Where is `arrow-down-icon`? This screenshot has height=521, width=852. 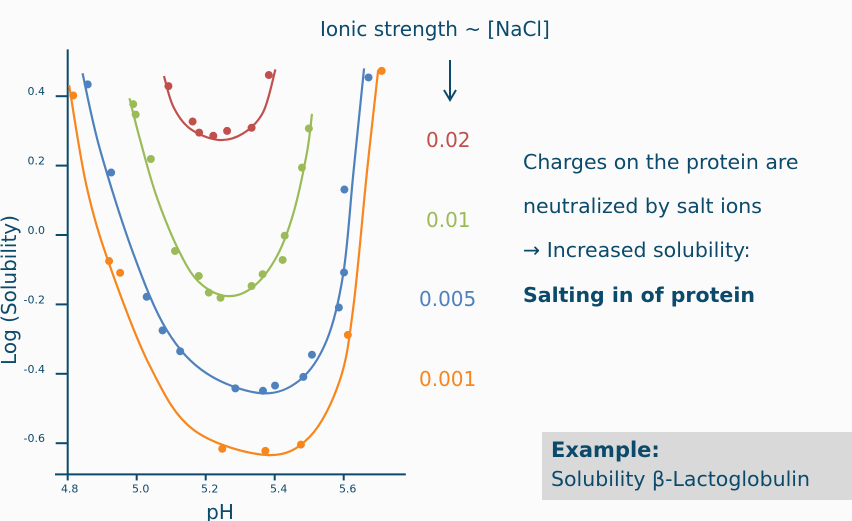 arrow-down-icon is located at coordinates (450, 81).